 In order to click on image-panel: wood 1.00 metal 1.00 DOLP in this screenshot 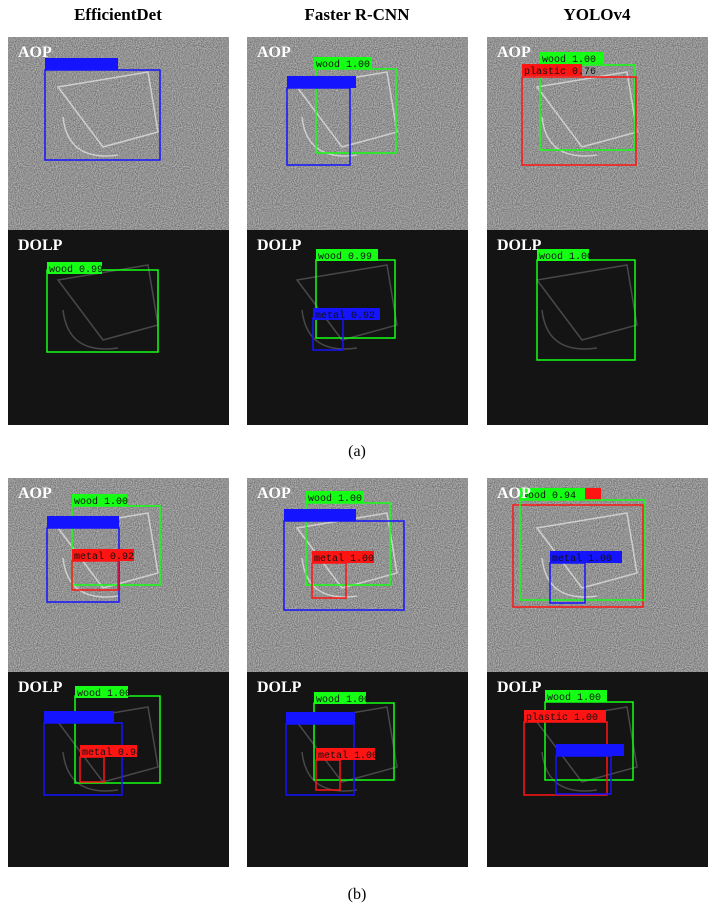, I will do `click(357, 769)`.